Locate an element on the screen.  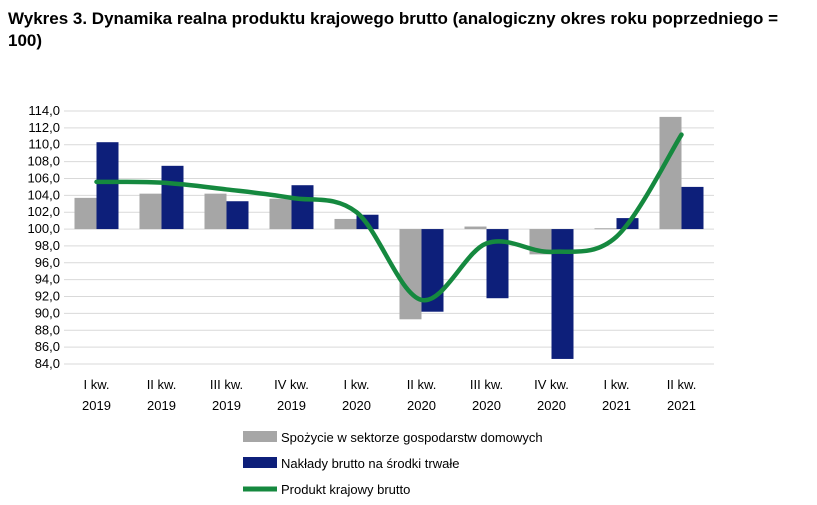
y-tick-label: 96,0 is located at coordinates (47, 262).